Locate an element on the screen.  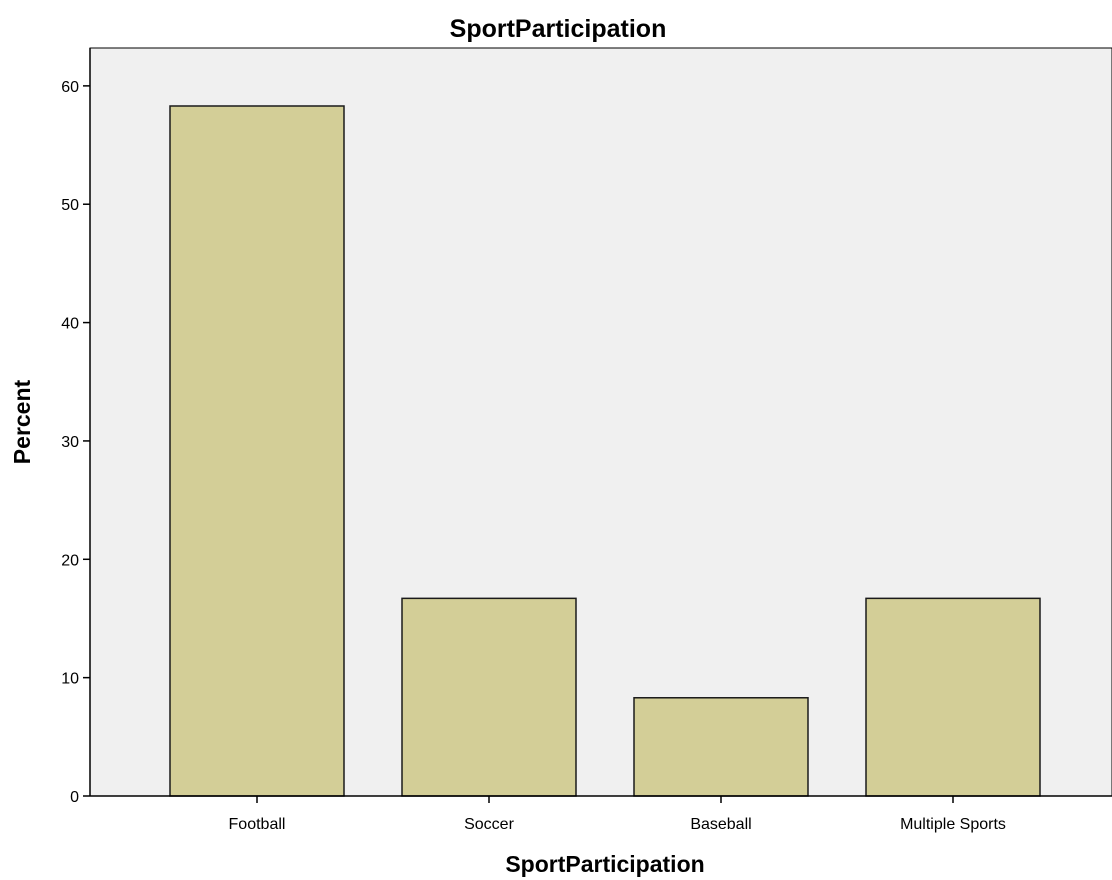
bar-baseball is located at coordinates (721, 747).